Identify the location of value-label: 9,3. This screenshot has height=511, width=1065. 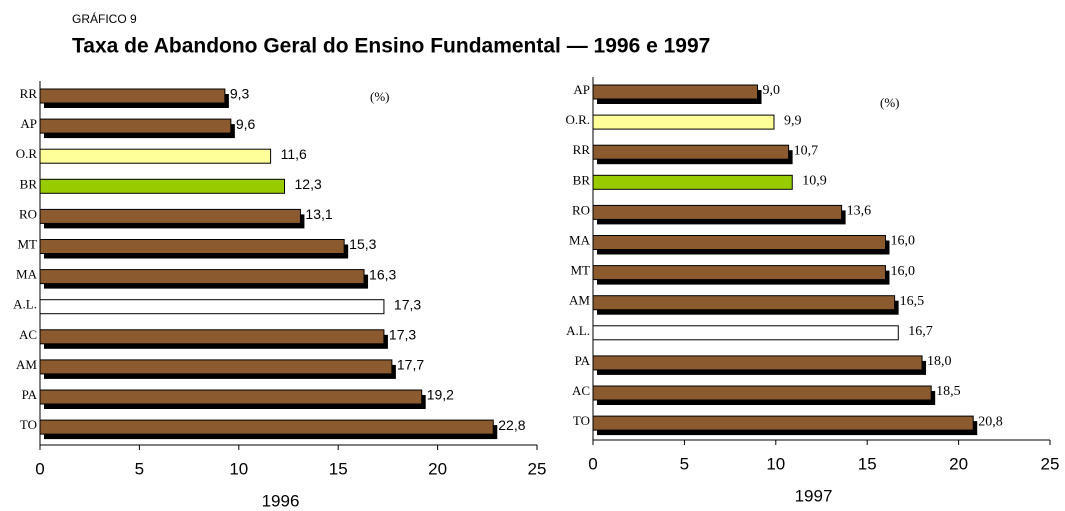
(240, 94).